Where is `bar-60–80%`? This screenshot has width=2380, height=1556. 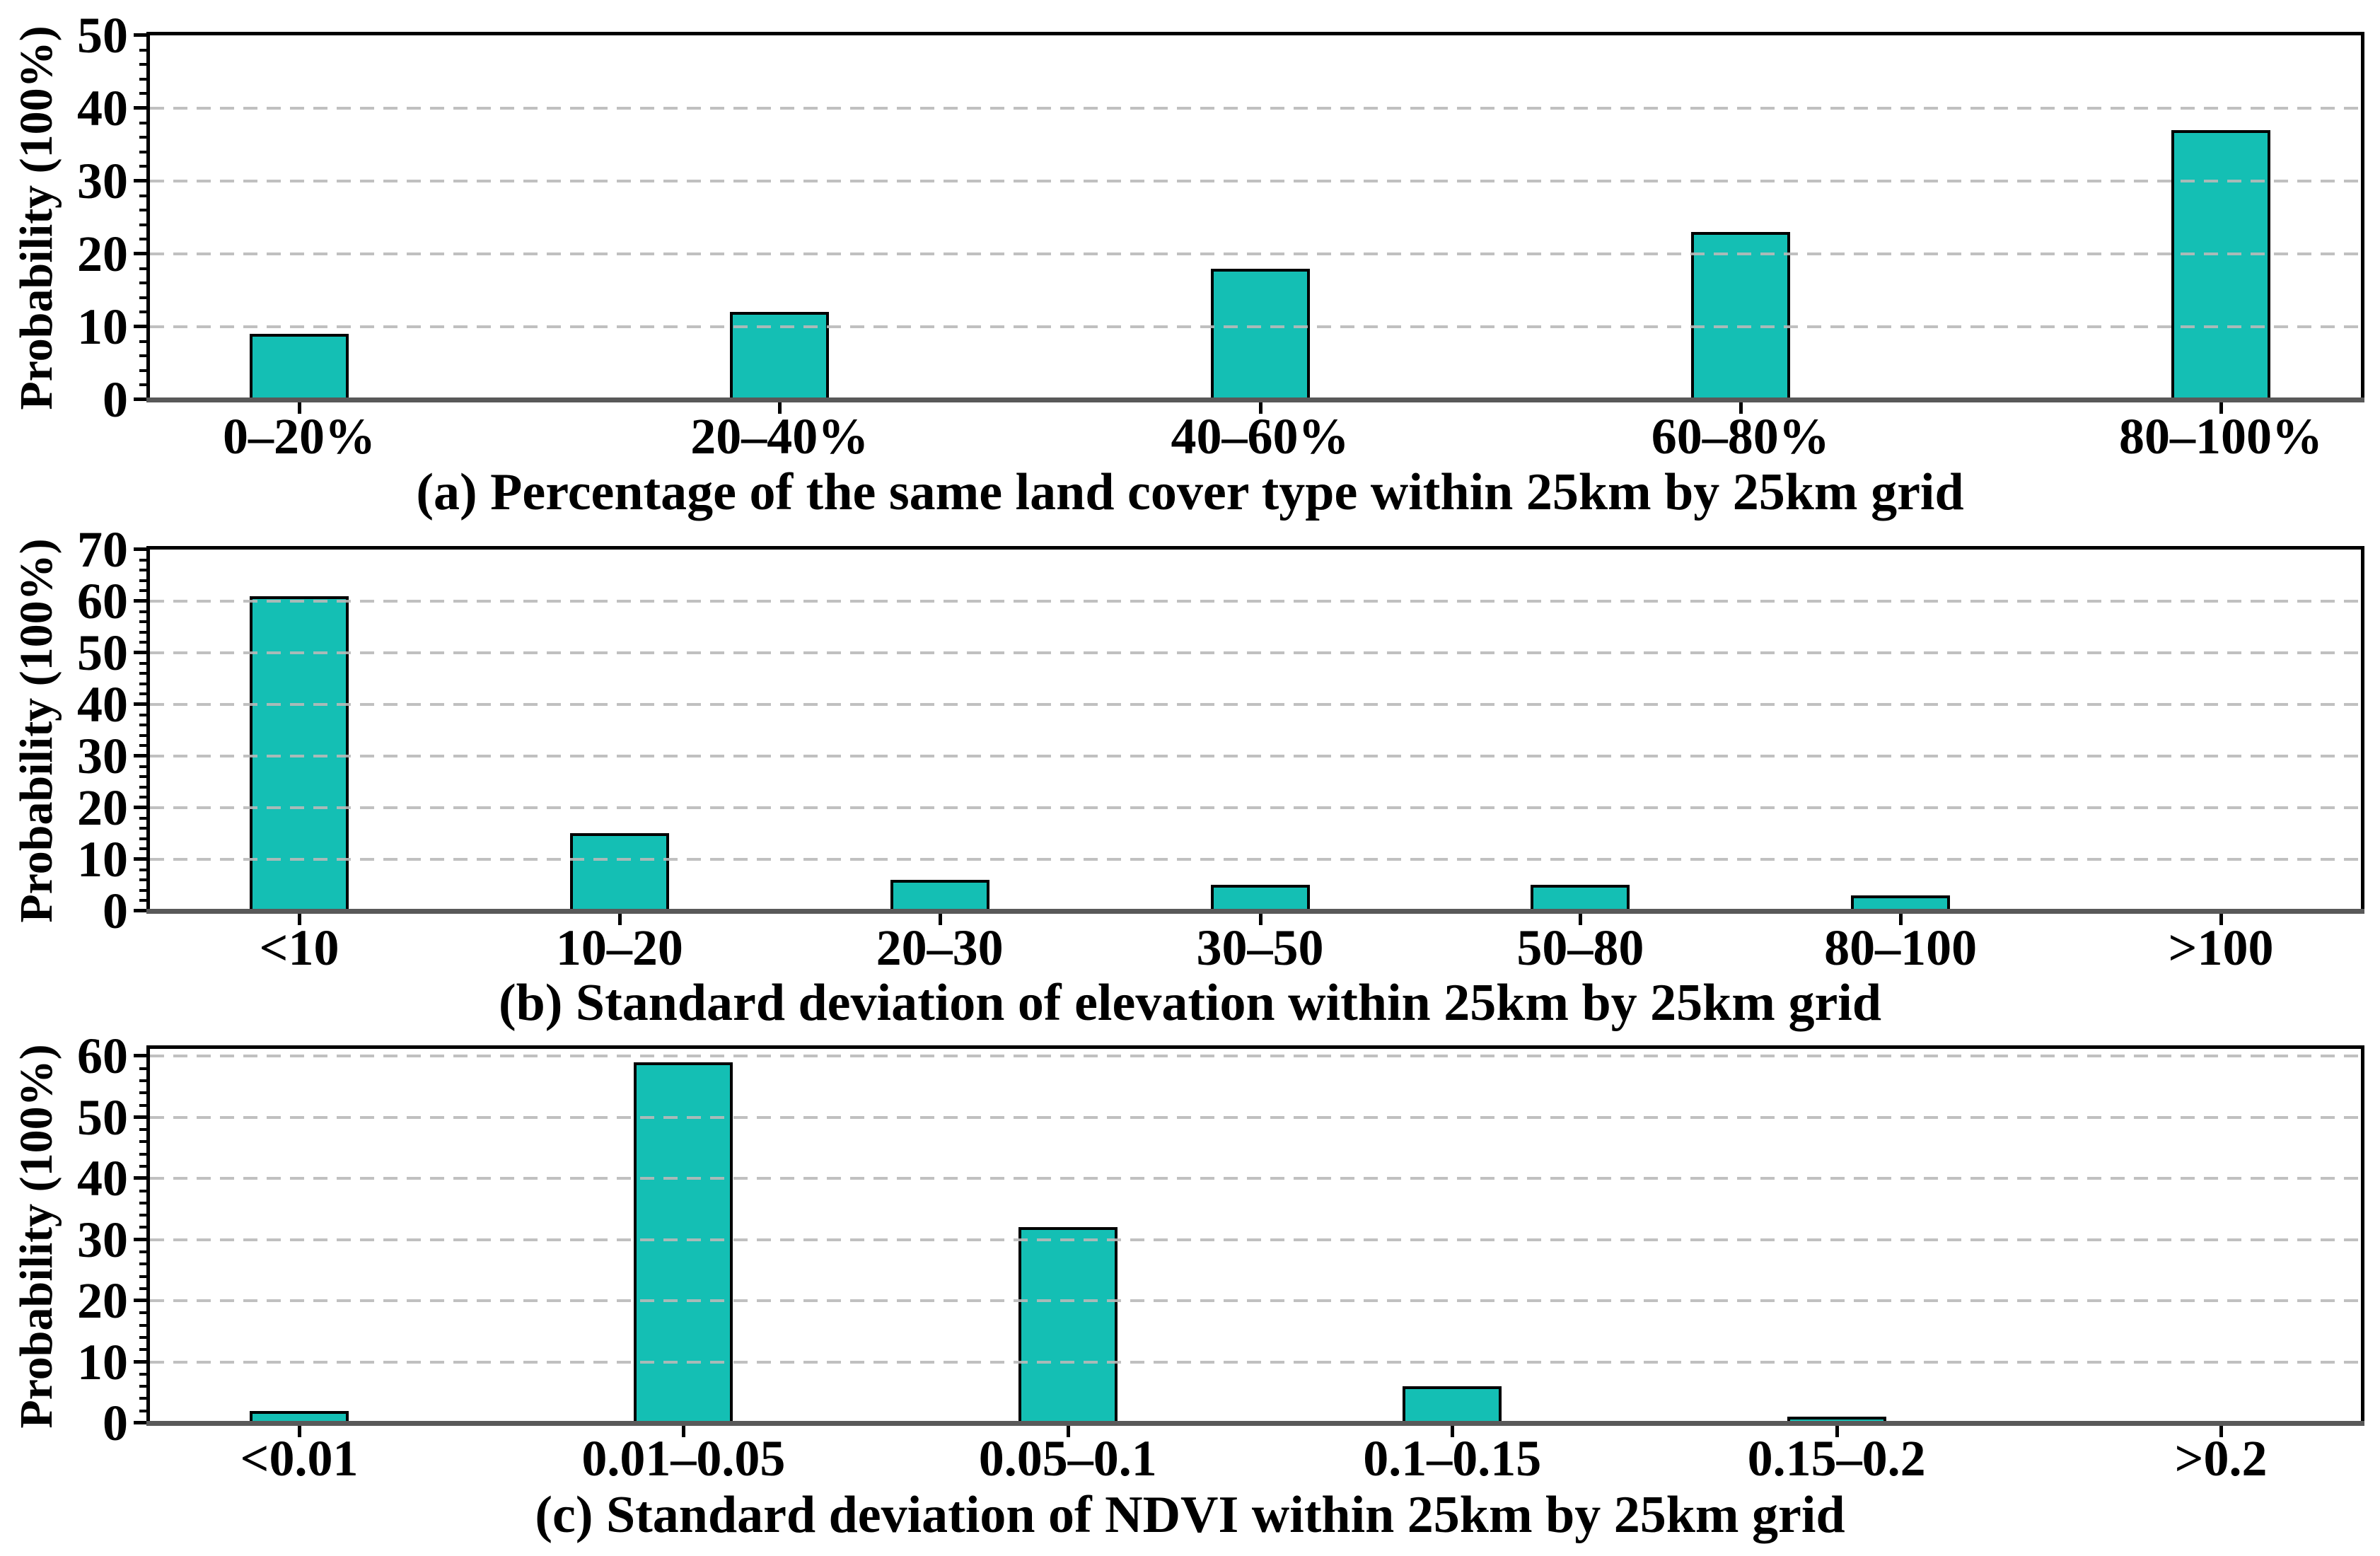
bar-60–80% is located at coordinates (1740, 316).